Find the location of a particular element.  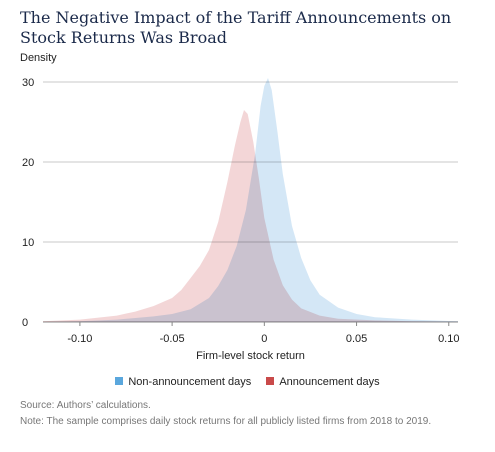

source-note: Source: Authors’ calculations. is located at coordinates (85, 405).